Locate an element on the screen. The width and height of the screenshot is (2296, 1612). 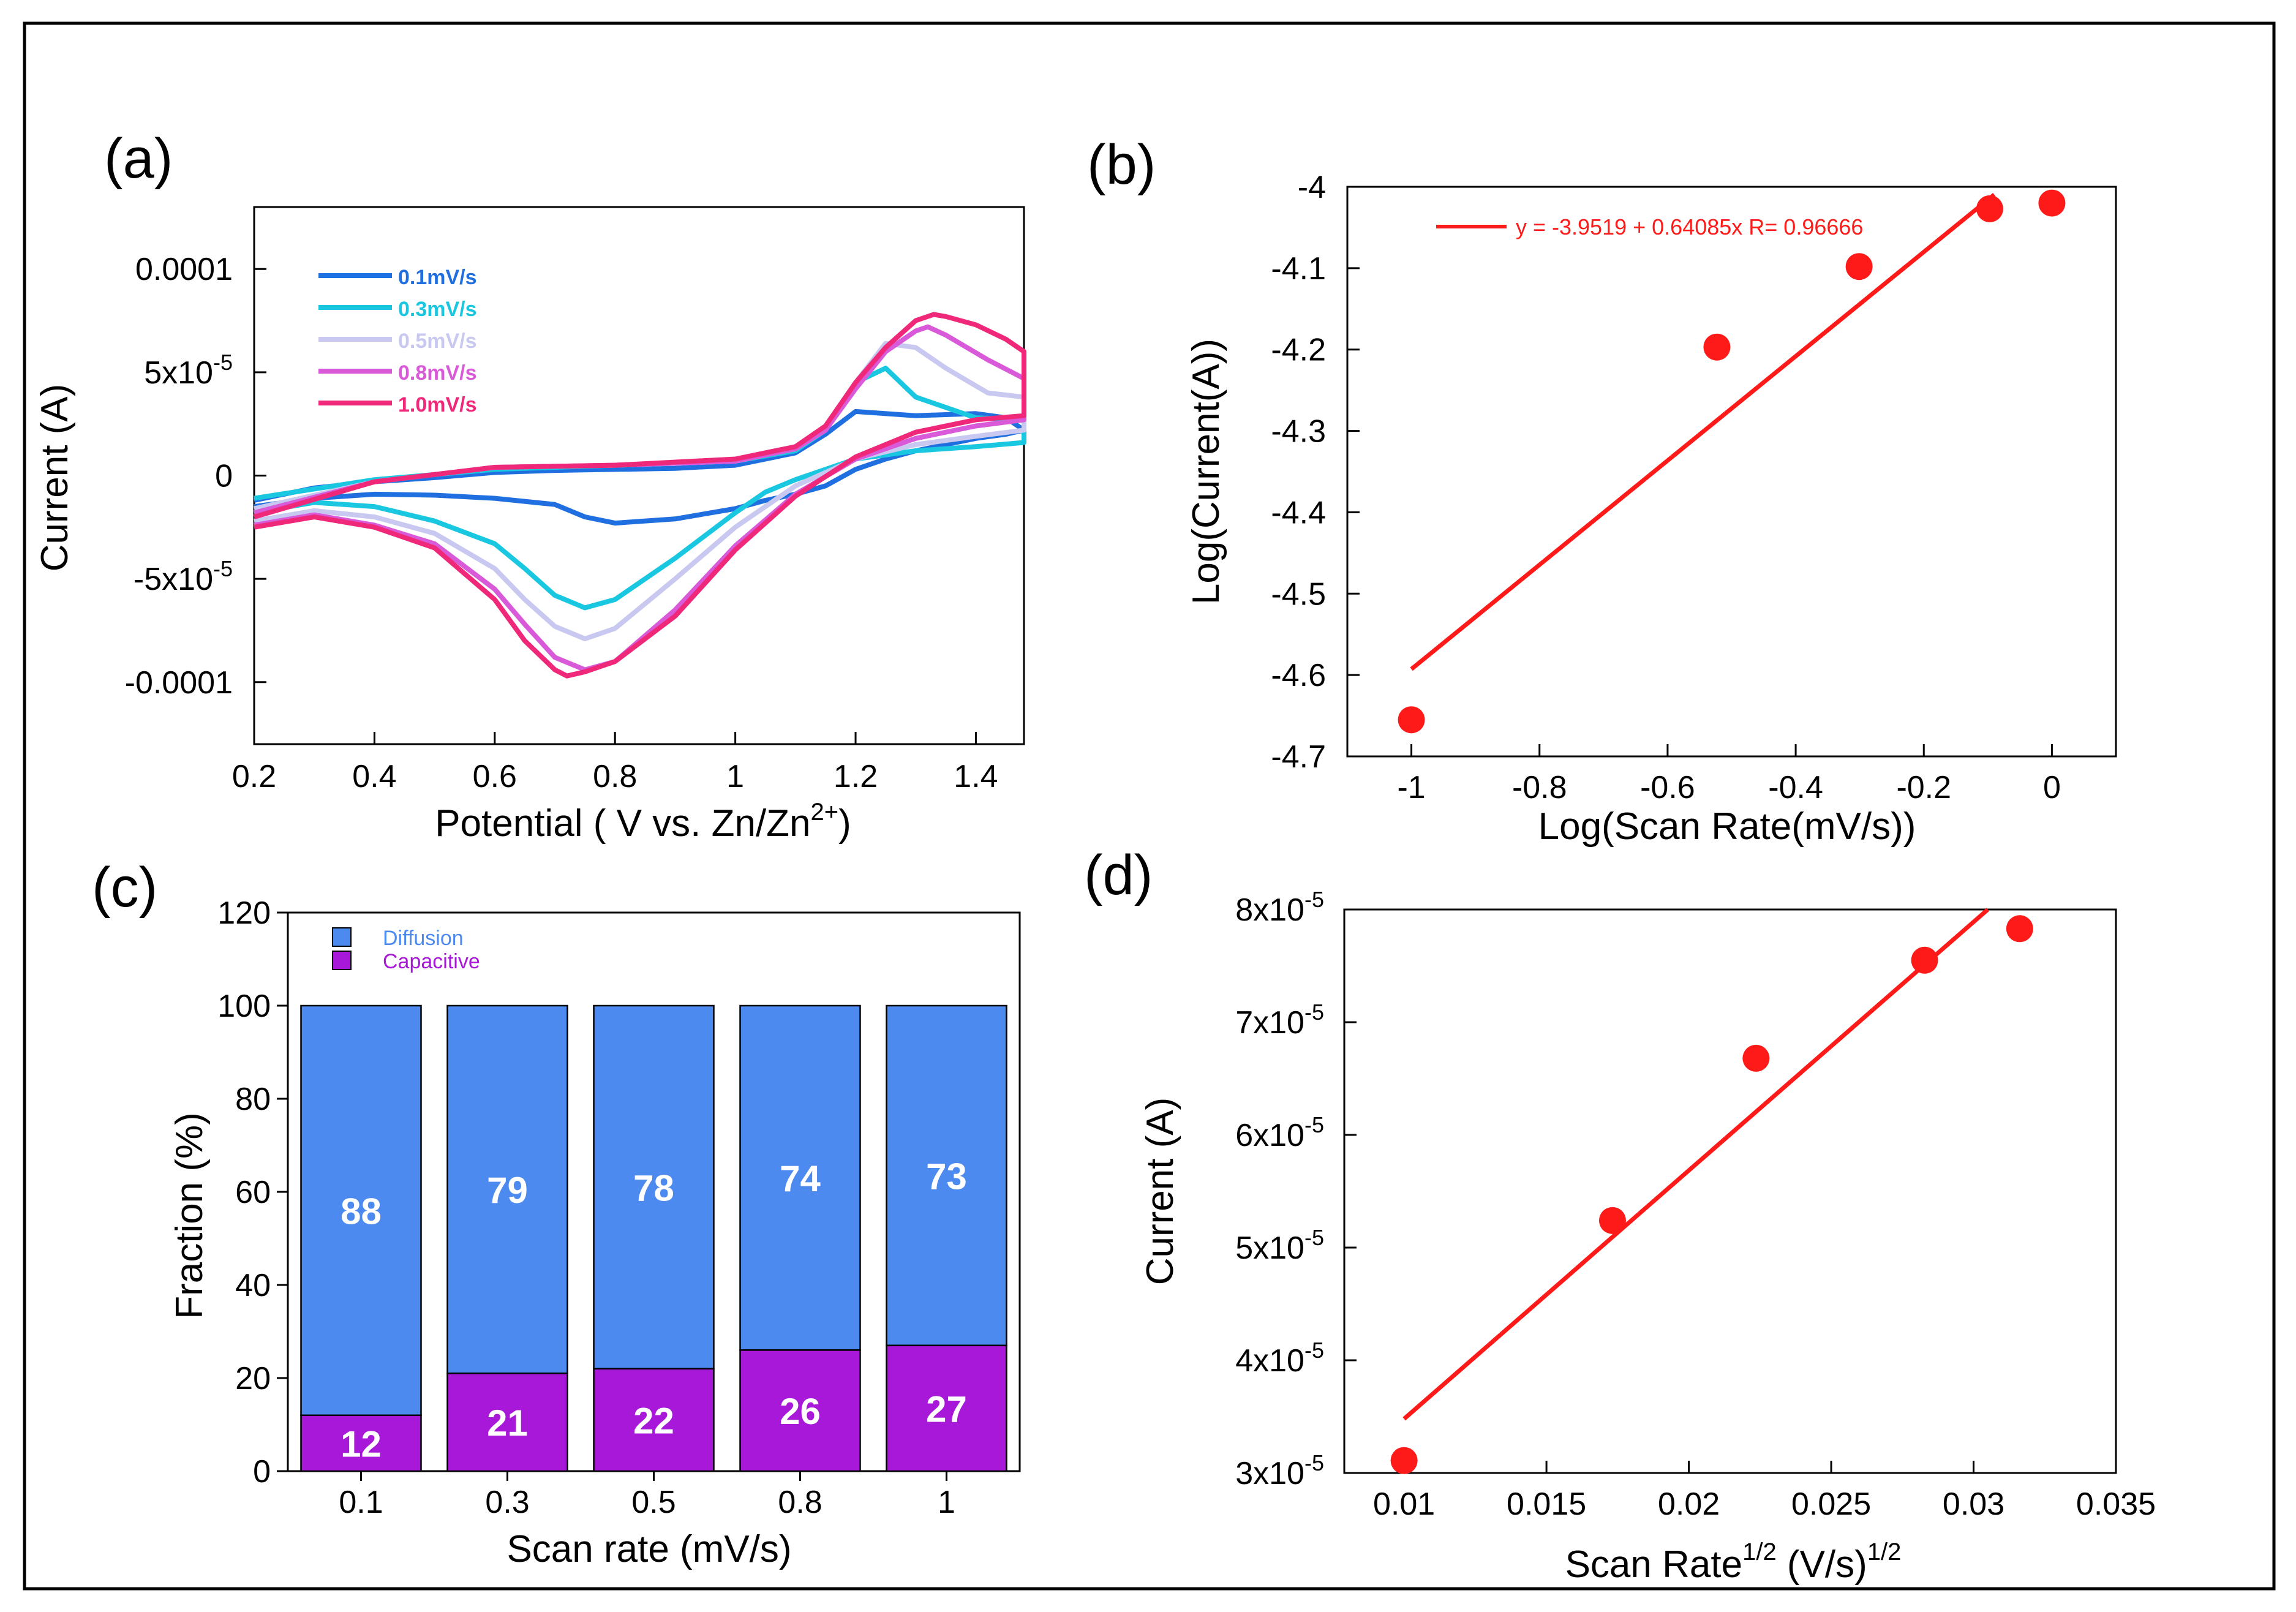
y-tick-label-c: 120 is located at coordinates (244, 913).